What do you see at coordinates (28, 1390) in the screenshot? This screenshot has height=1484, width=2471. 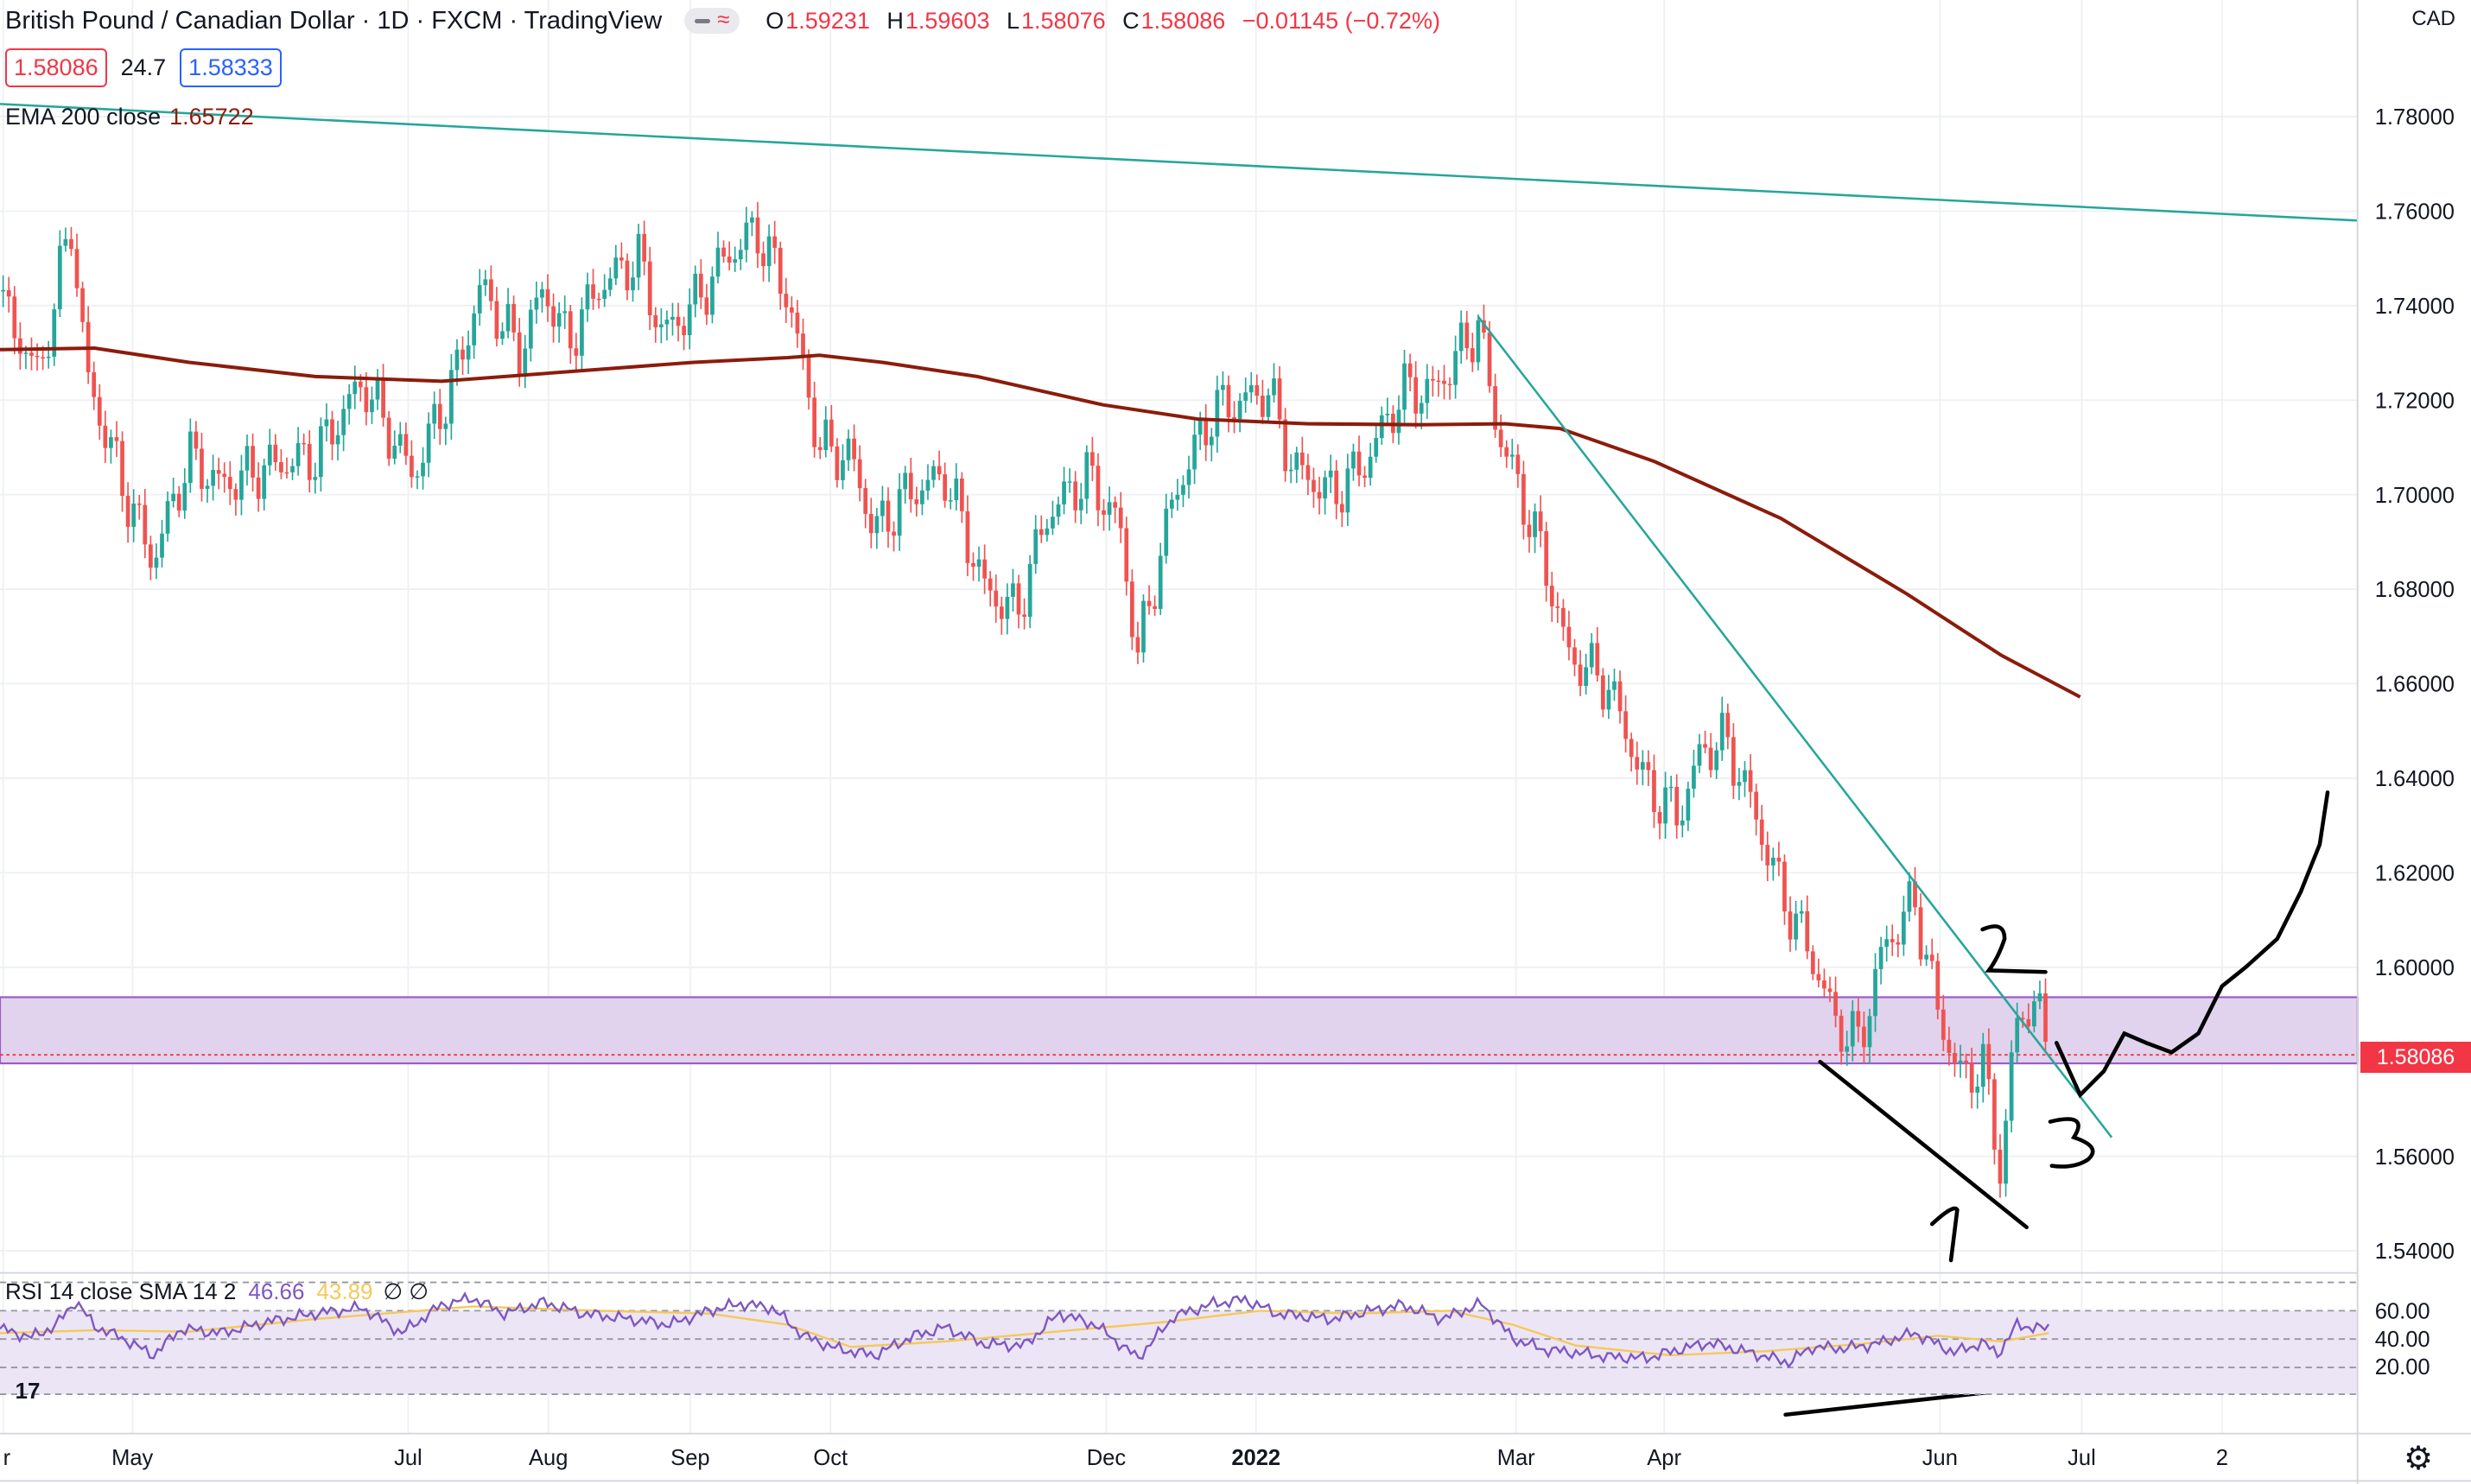 I see `tradingview-logo-icon: 17` at bounding box center [28, 1390].